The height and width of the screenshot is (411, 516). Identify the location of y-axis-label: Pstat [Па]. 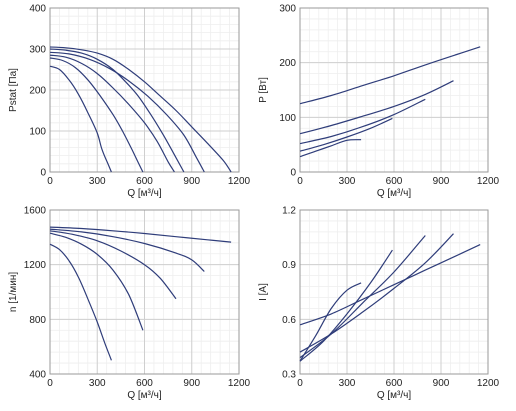
(13, 90).